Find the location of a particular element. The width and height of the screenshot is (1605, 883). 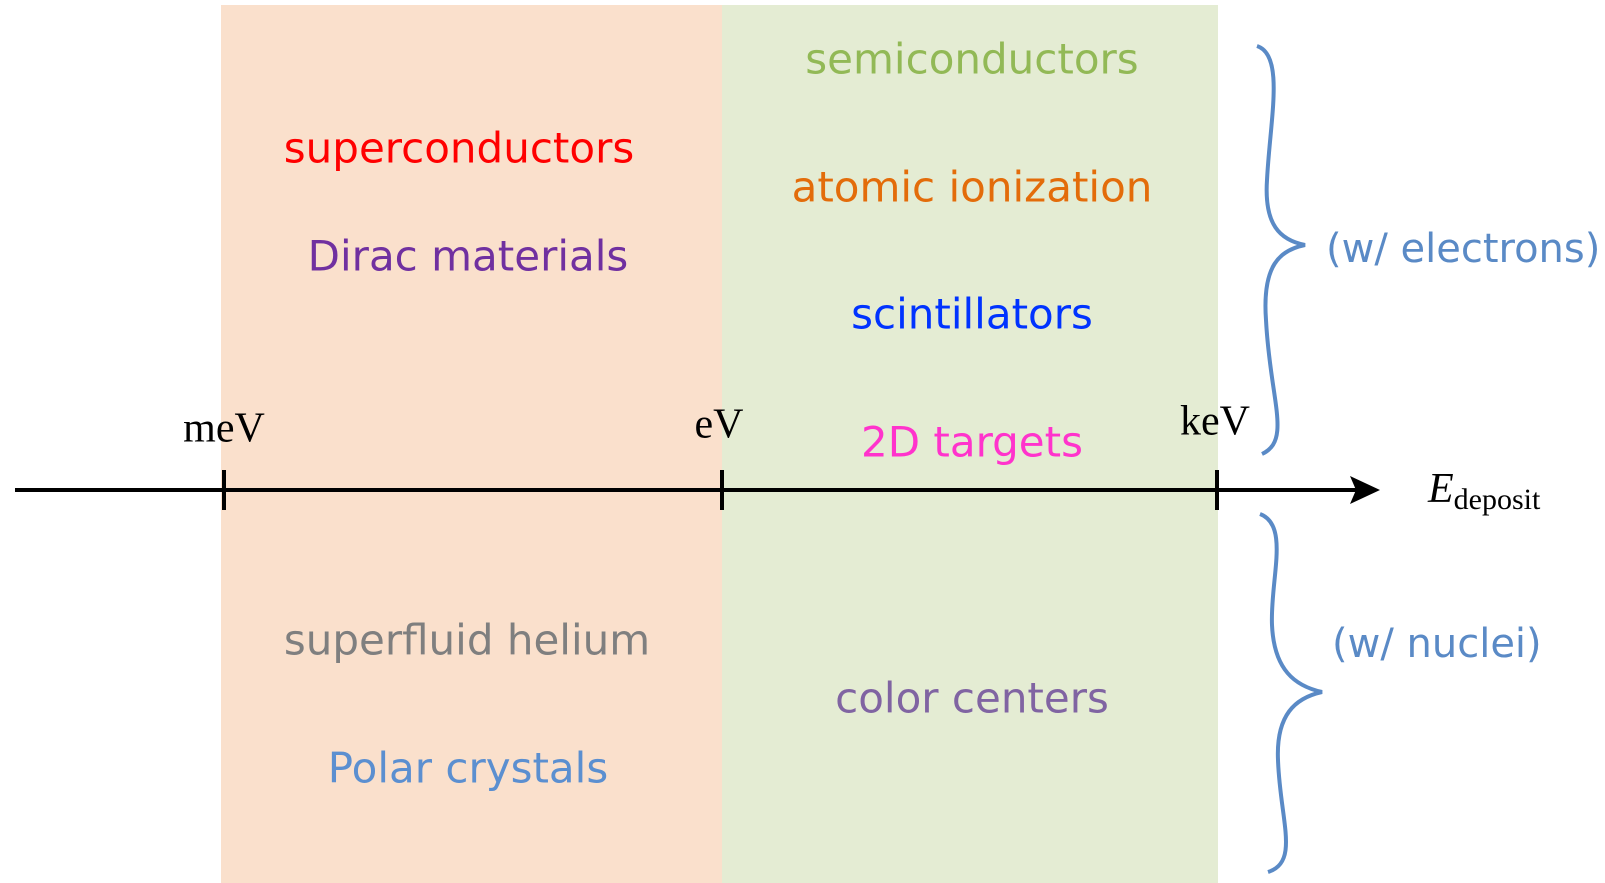

tick-label: meV is located at coordinates (224, 429).